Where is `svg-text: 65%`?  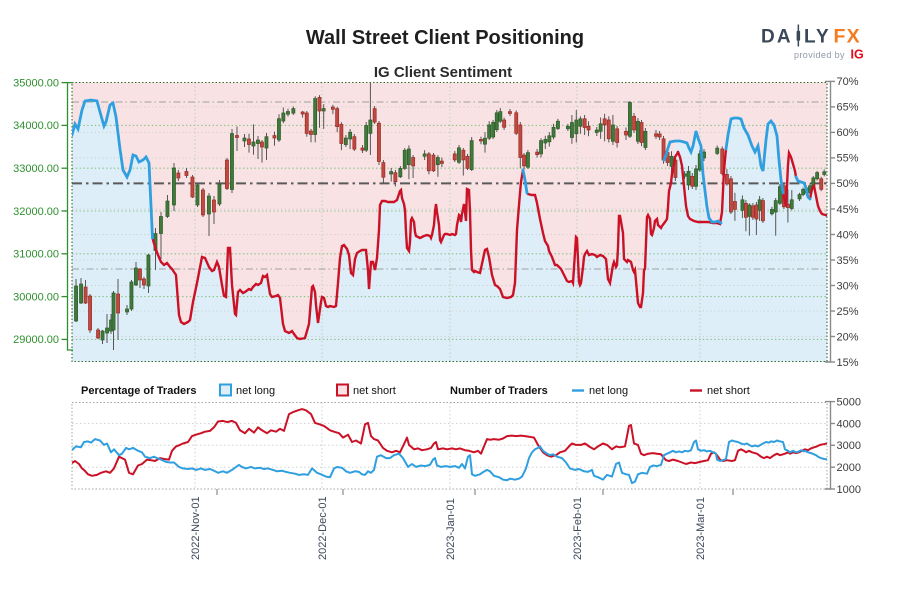
svg-text: 65% is located at coordinates (848, 108).